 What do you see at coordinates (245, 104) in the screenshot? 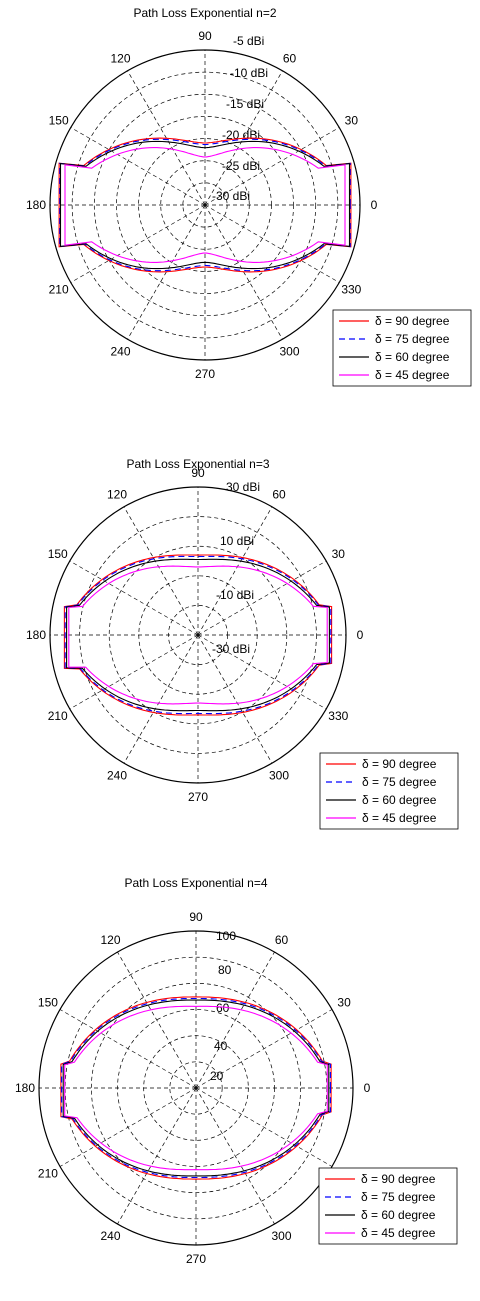
I see `radial-tick-label: -15 dBi` at bounding box center [245, 104].